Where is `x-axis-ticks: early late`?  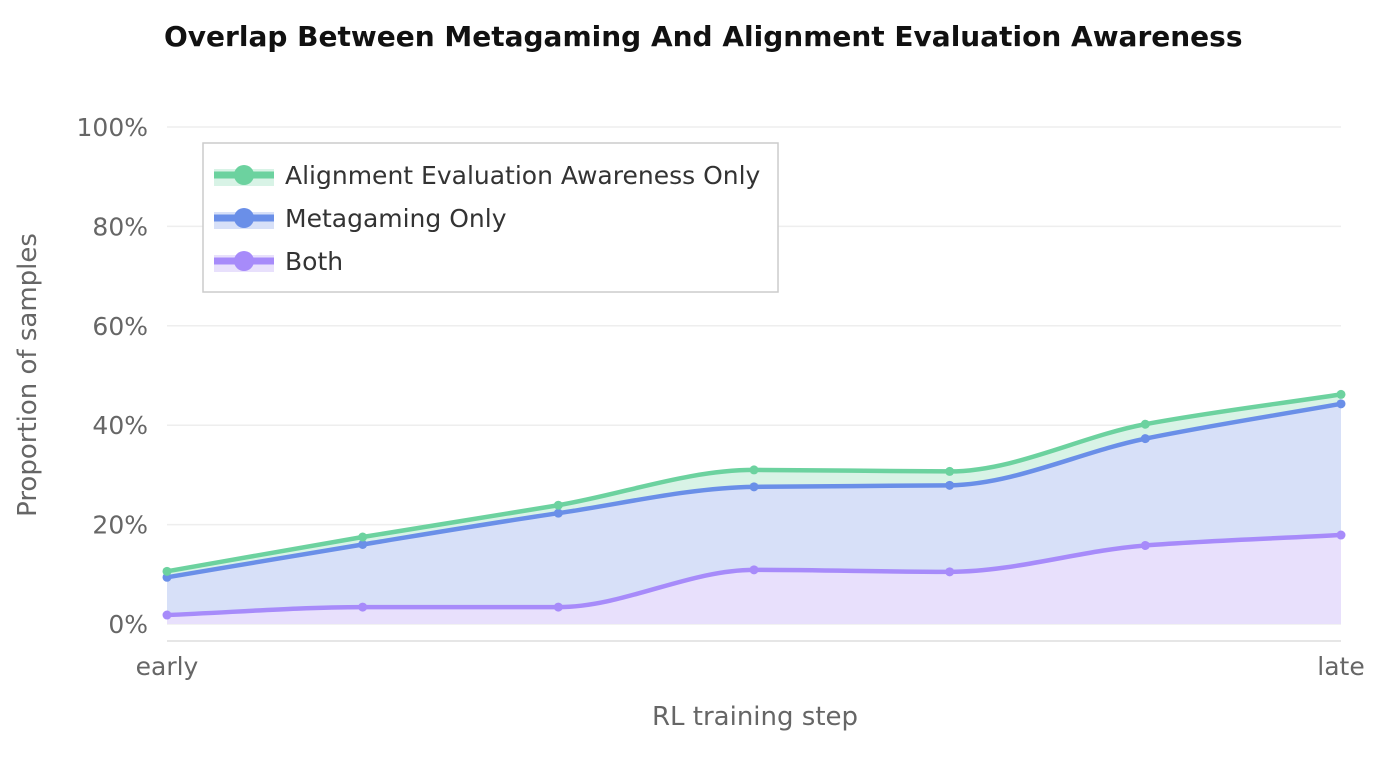 x-axis-ticks: early late is located at coordinates (750, 666).